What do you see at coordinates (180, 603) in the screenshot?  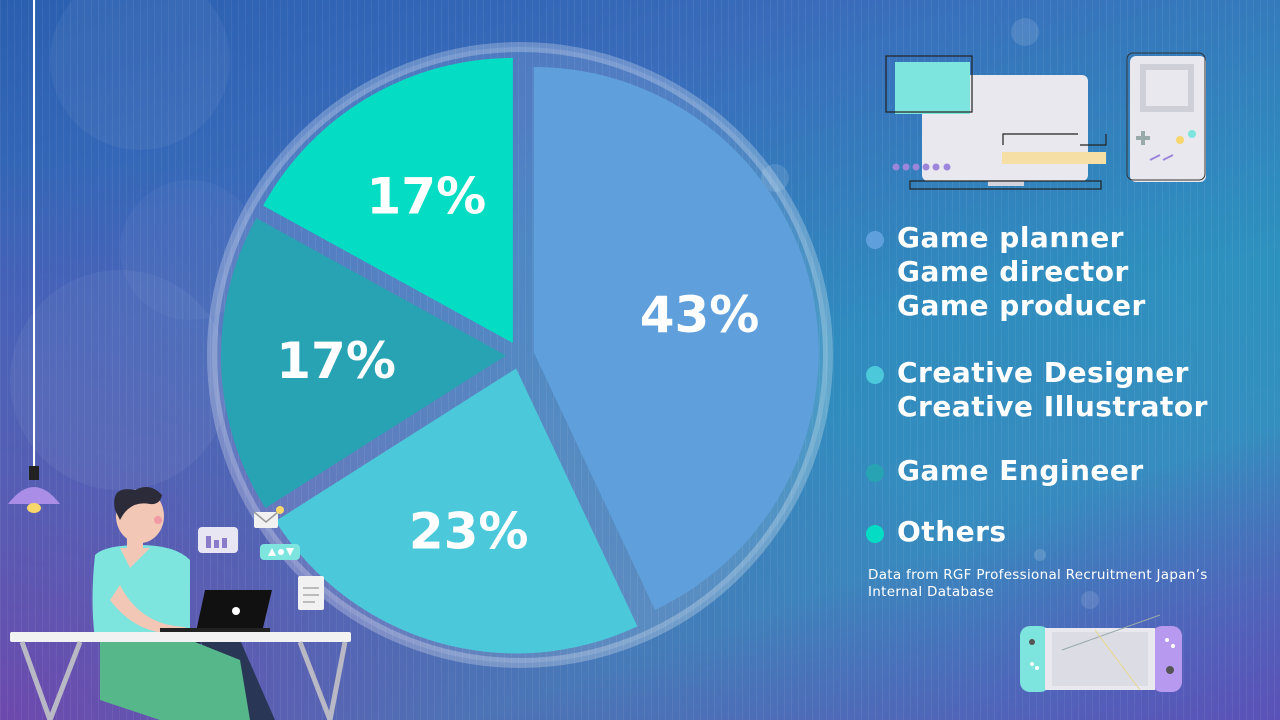 I see `person-at-laptop-illustration` at bounding box center [180, 603].